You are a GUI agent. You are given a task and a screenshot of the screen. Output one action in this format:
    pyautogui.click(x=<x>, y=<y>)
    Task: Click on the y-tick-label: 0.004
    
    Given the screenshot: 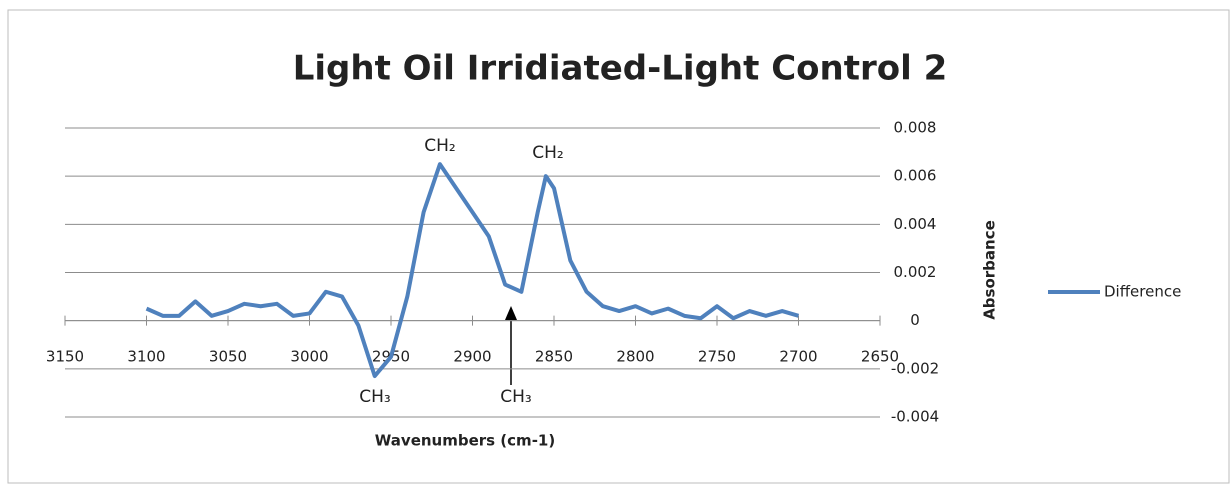 What is the action you would take?
    pyautogui.click(x=915, y=224)
    